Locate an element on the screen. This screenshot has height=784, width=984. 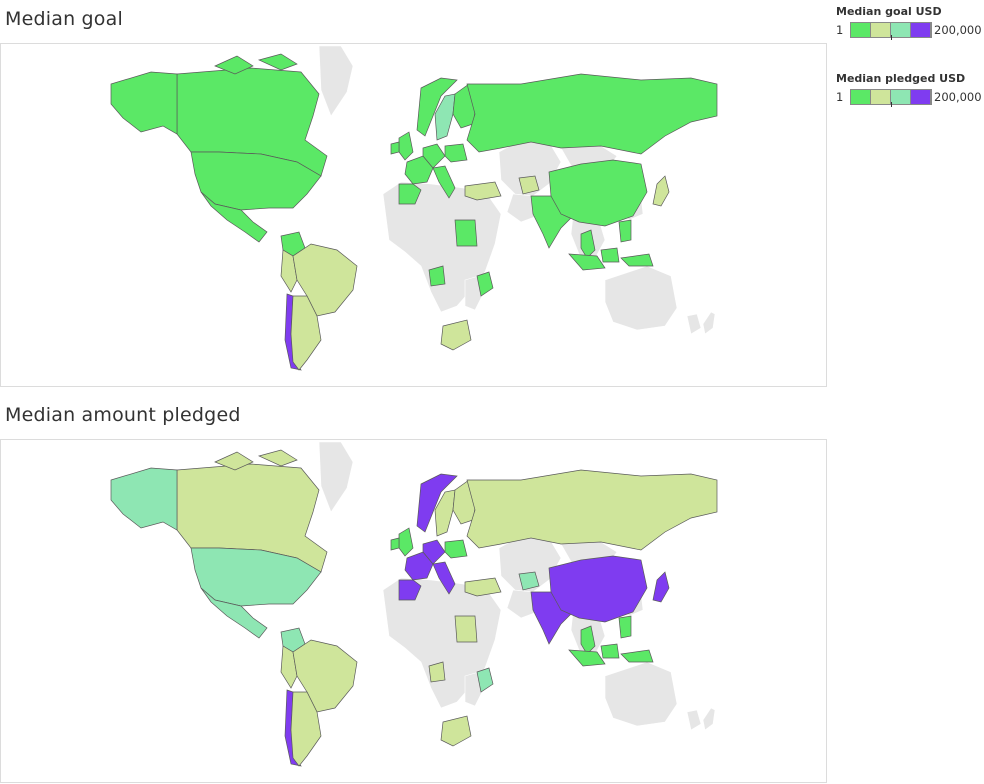
legend-pledged: Median pledged USD 1 200,000 is located at coordinates (909, 89).